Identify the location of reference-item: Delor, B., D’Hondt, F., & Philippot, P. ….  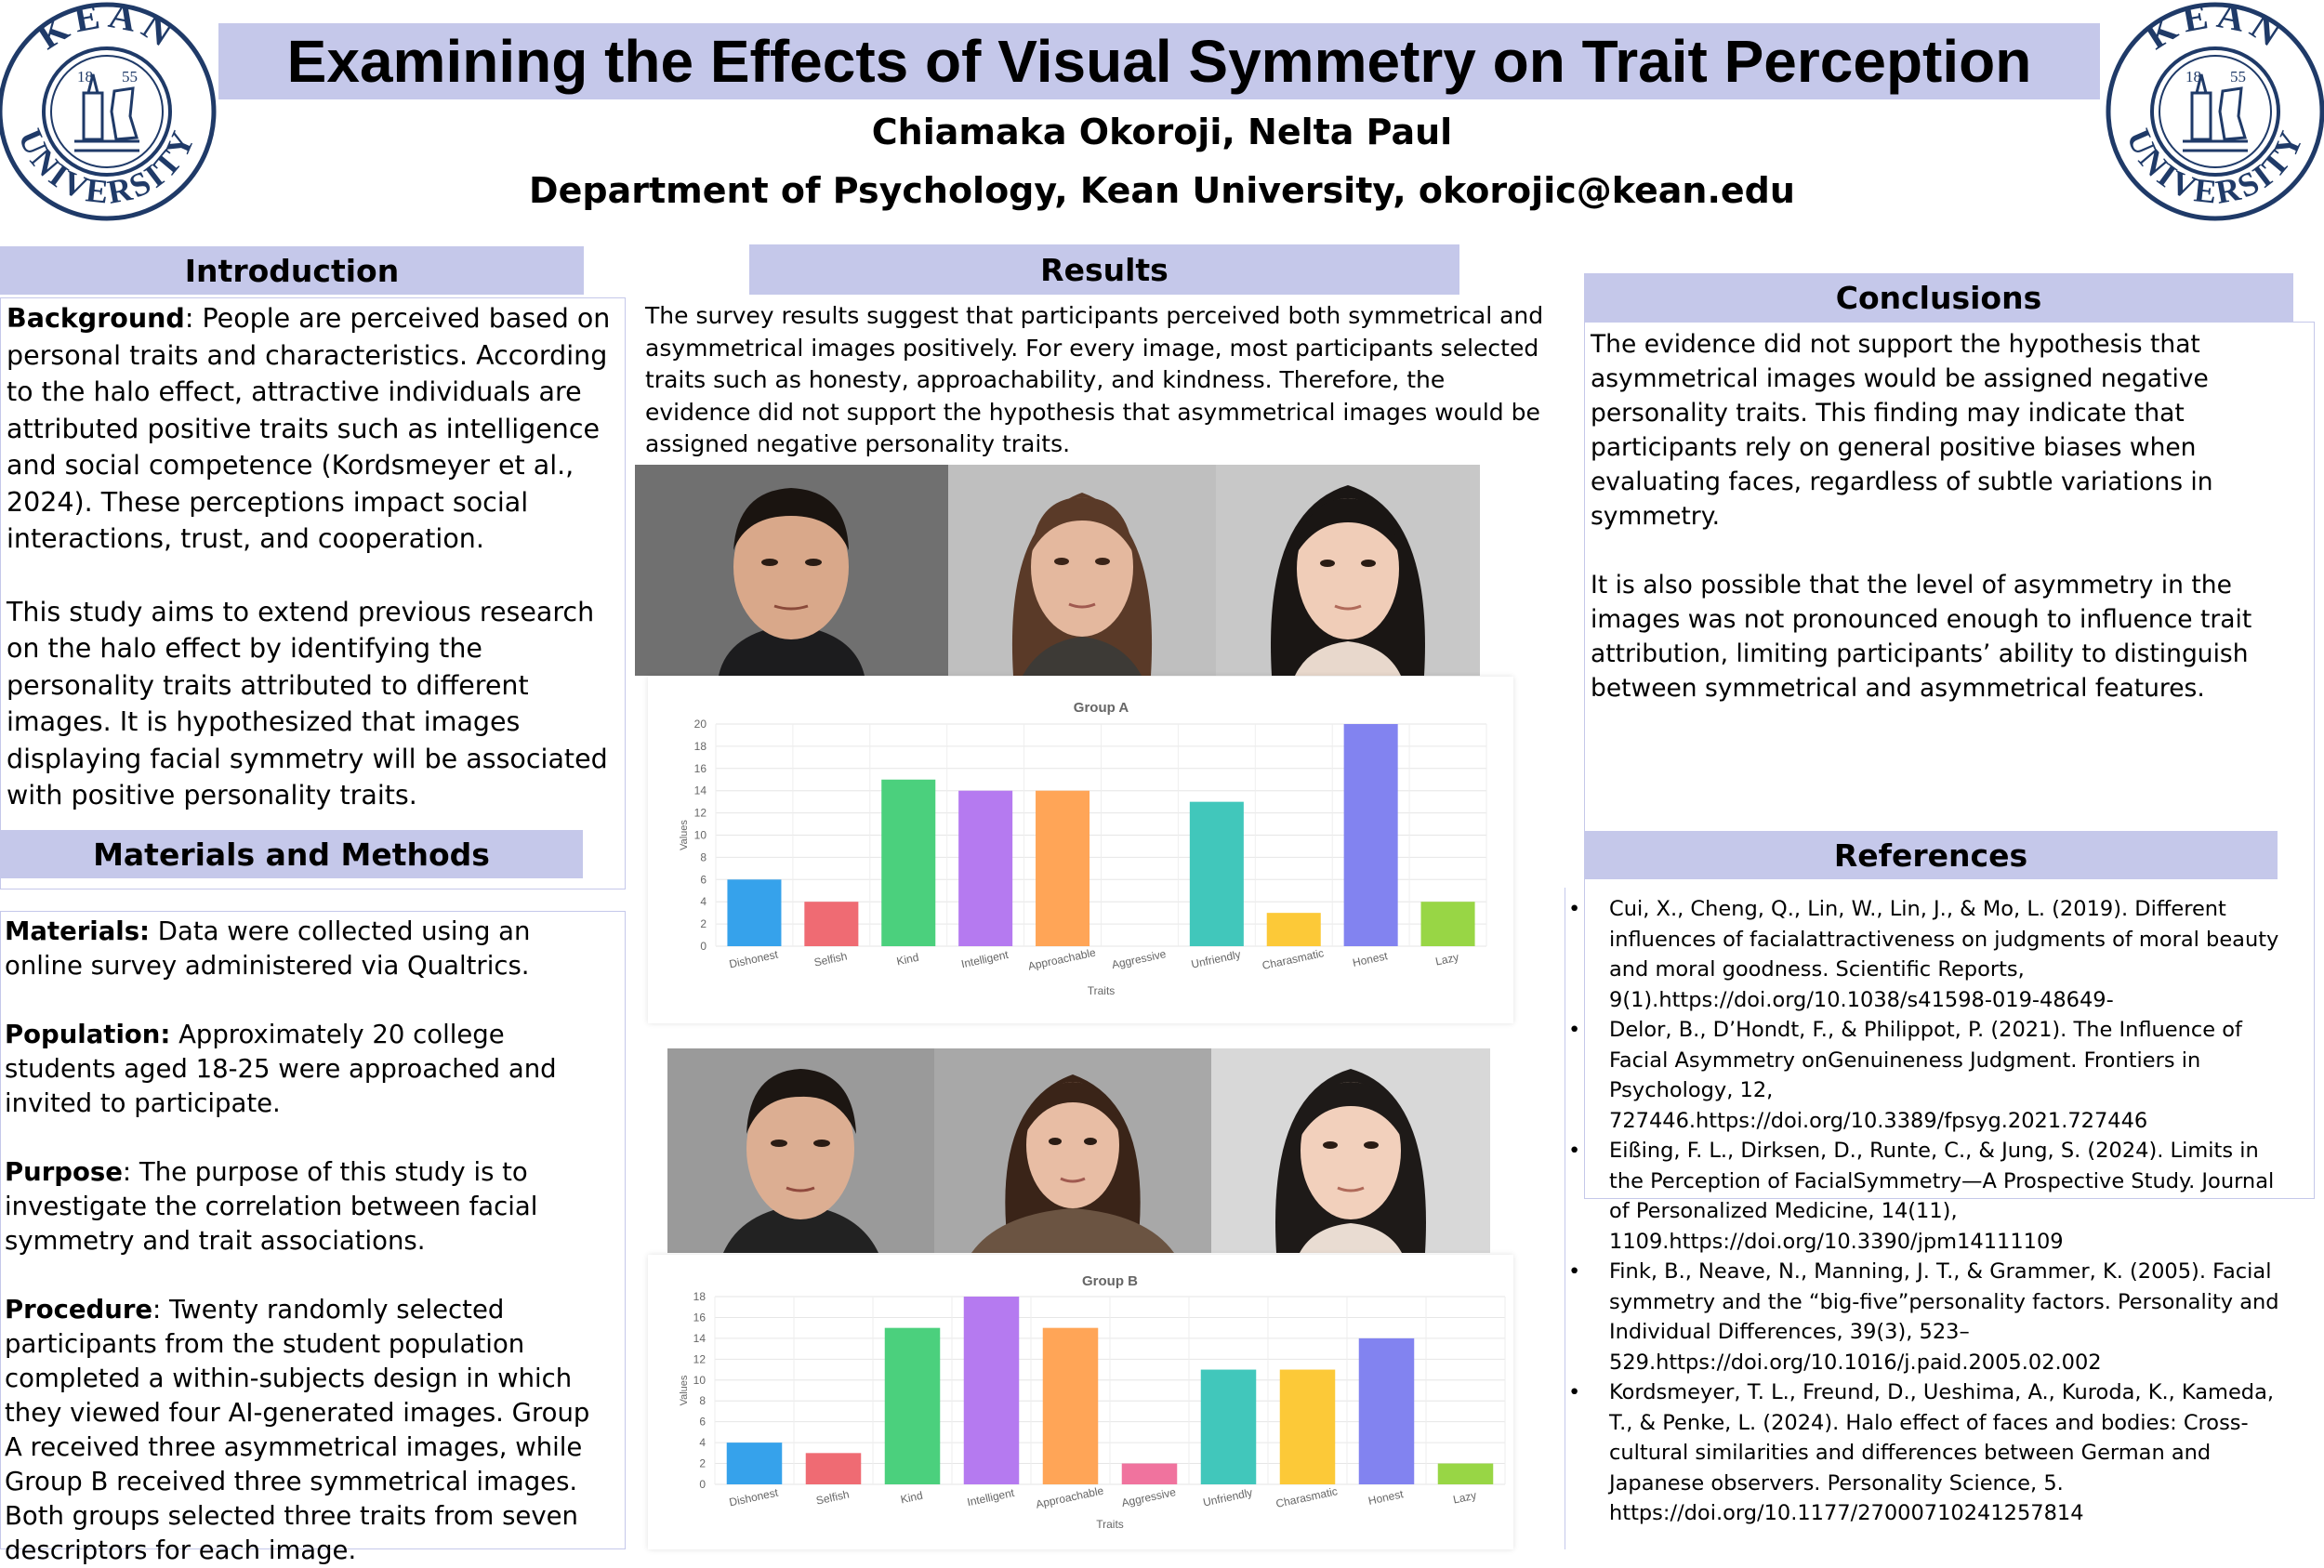
(1930, 1075).